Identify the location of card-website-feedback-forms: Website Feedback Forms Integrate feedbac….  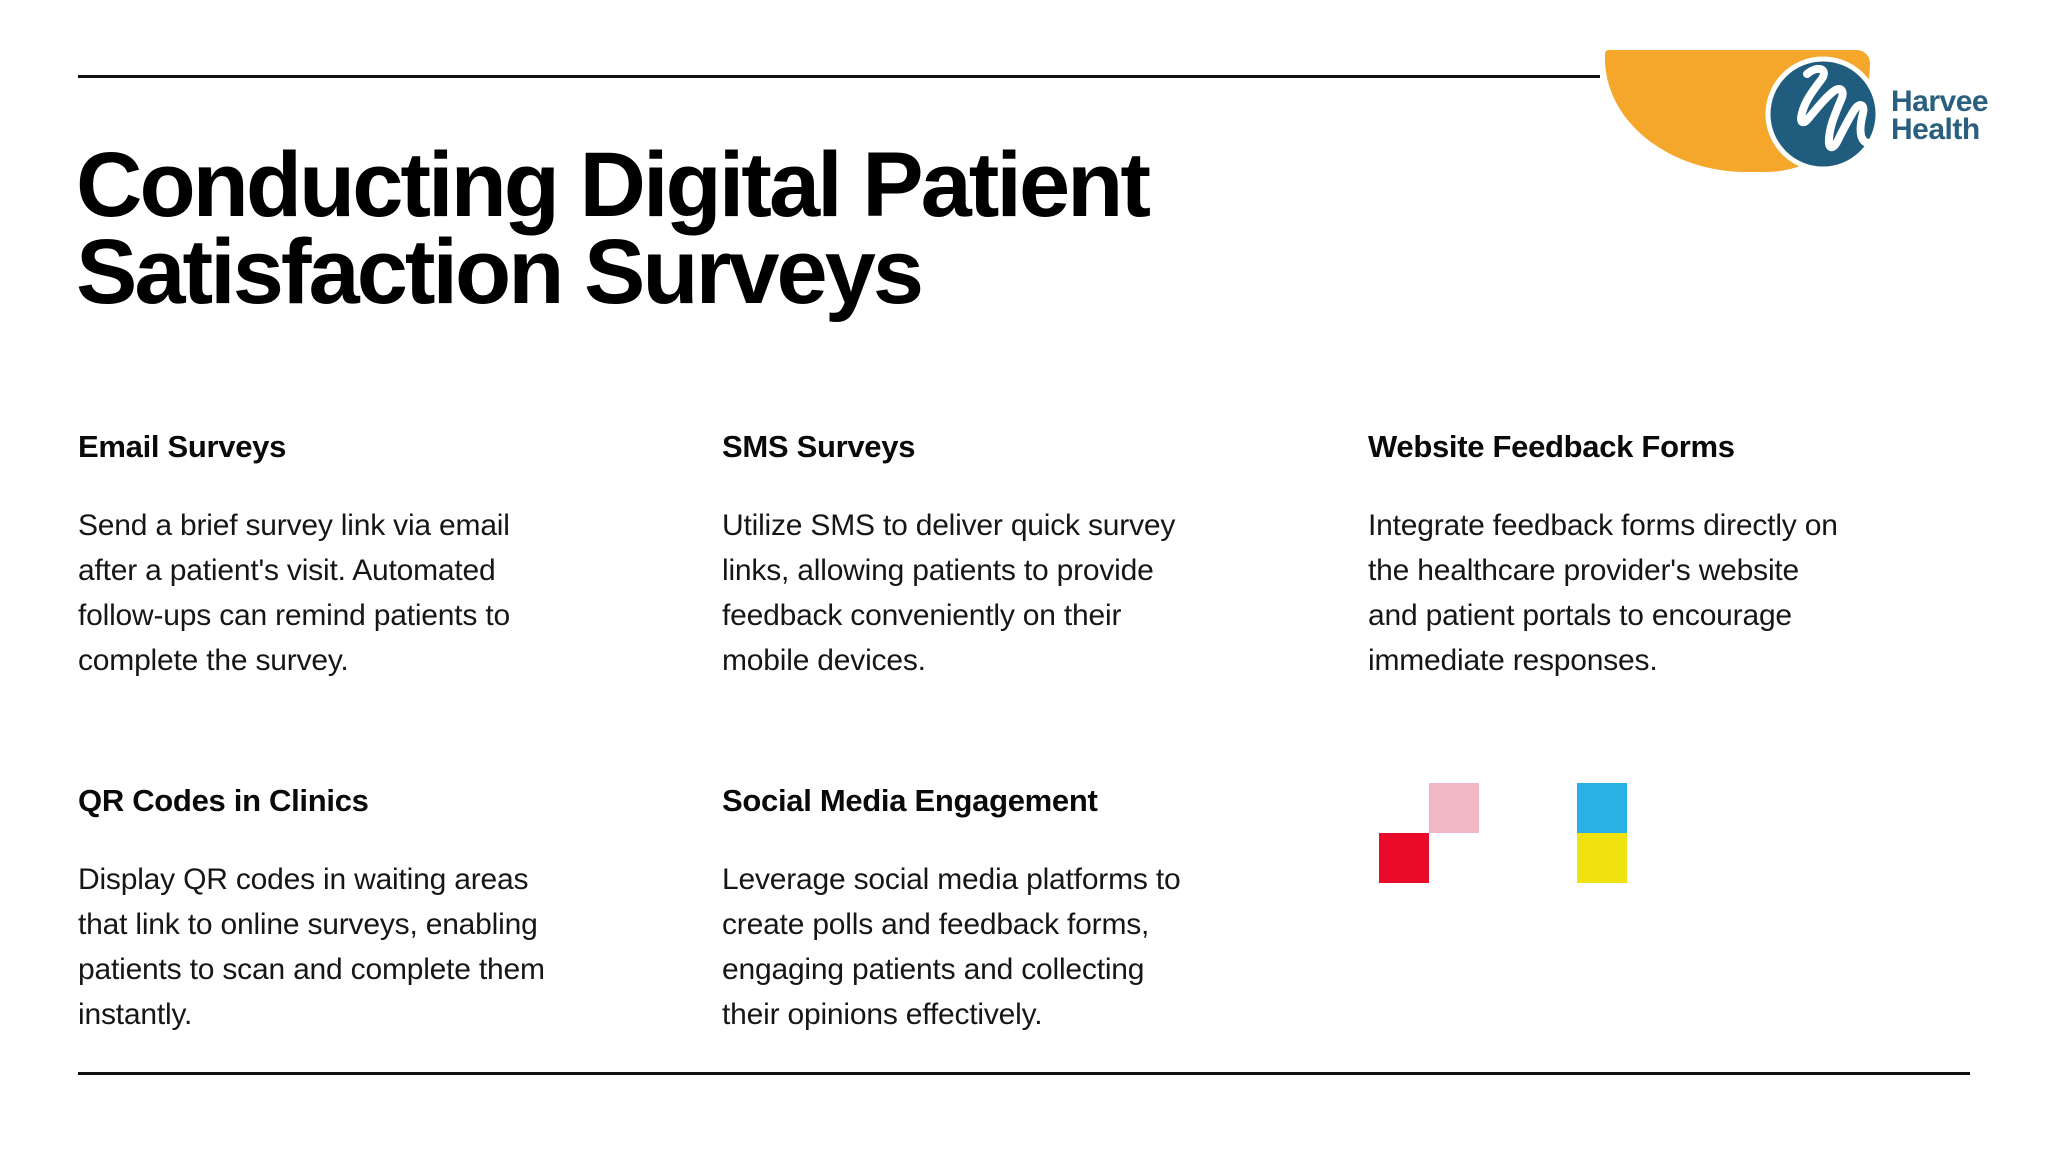
(1603, 554).